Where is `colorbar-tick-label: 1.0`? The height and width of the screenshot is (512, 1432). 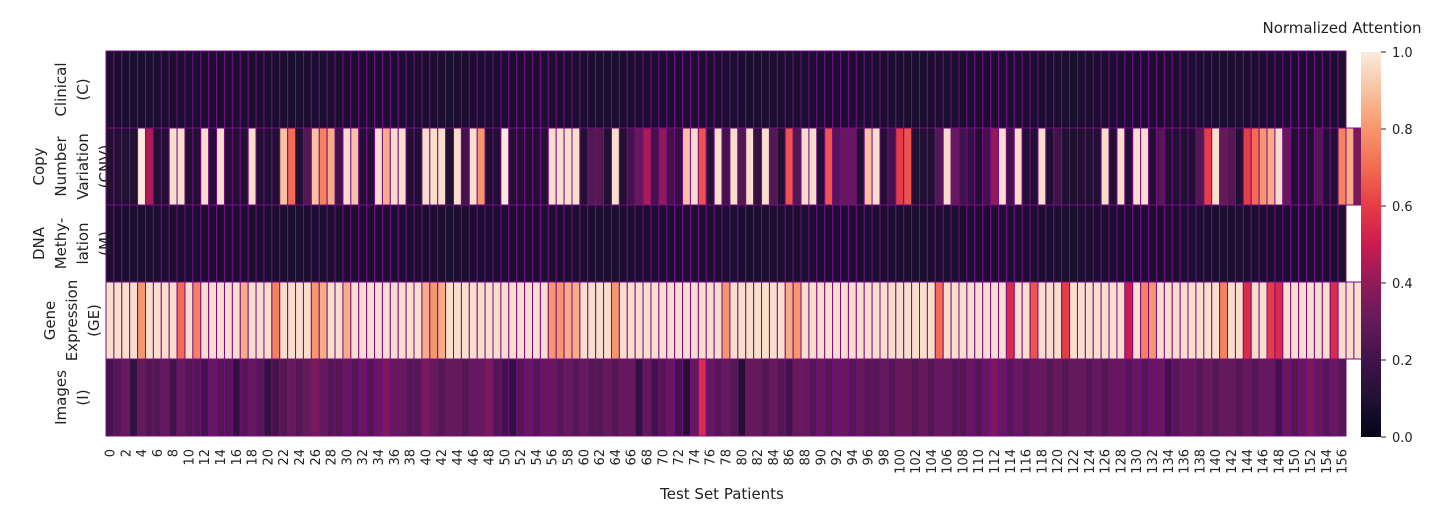
colorbar-tick-label: 1.0 is located at coordinates (1402, 53).